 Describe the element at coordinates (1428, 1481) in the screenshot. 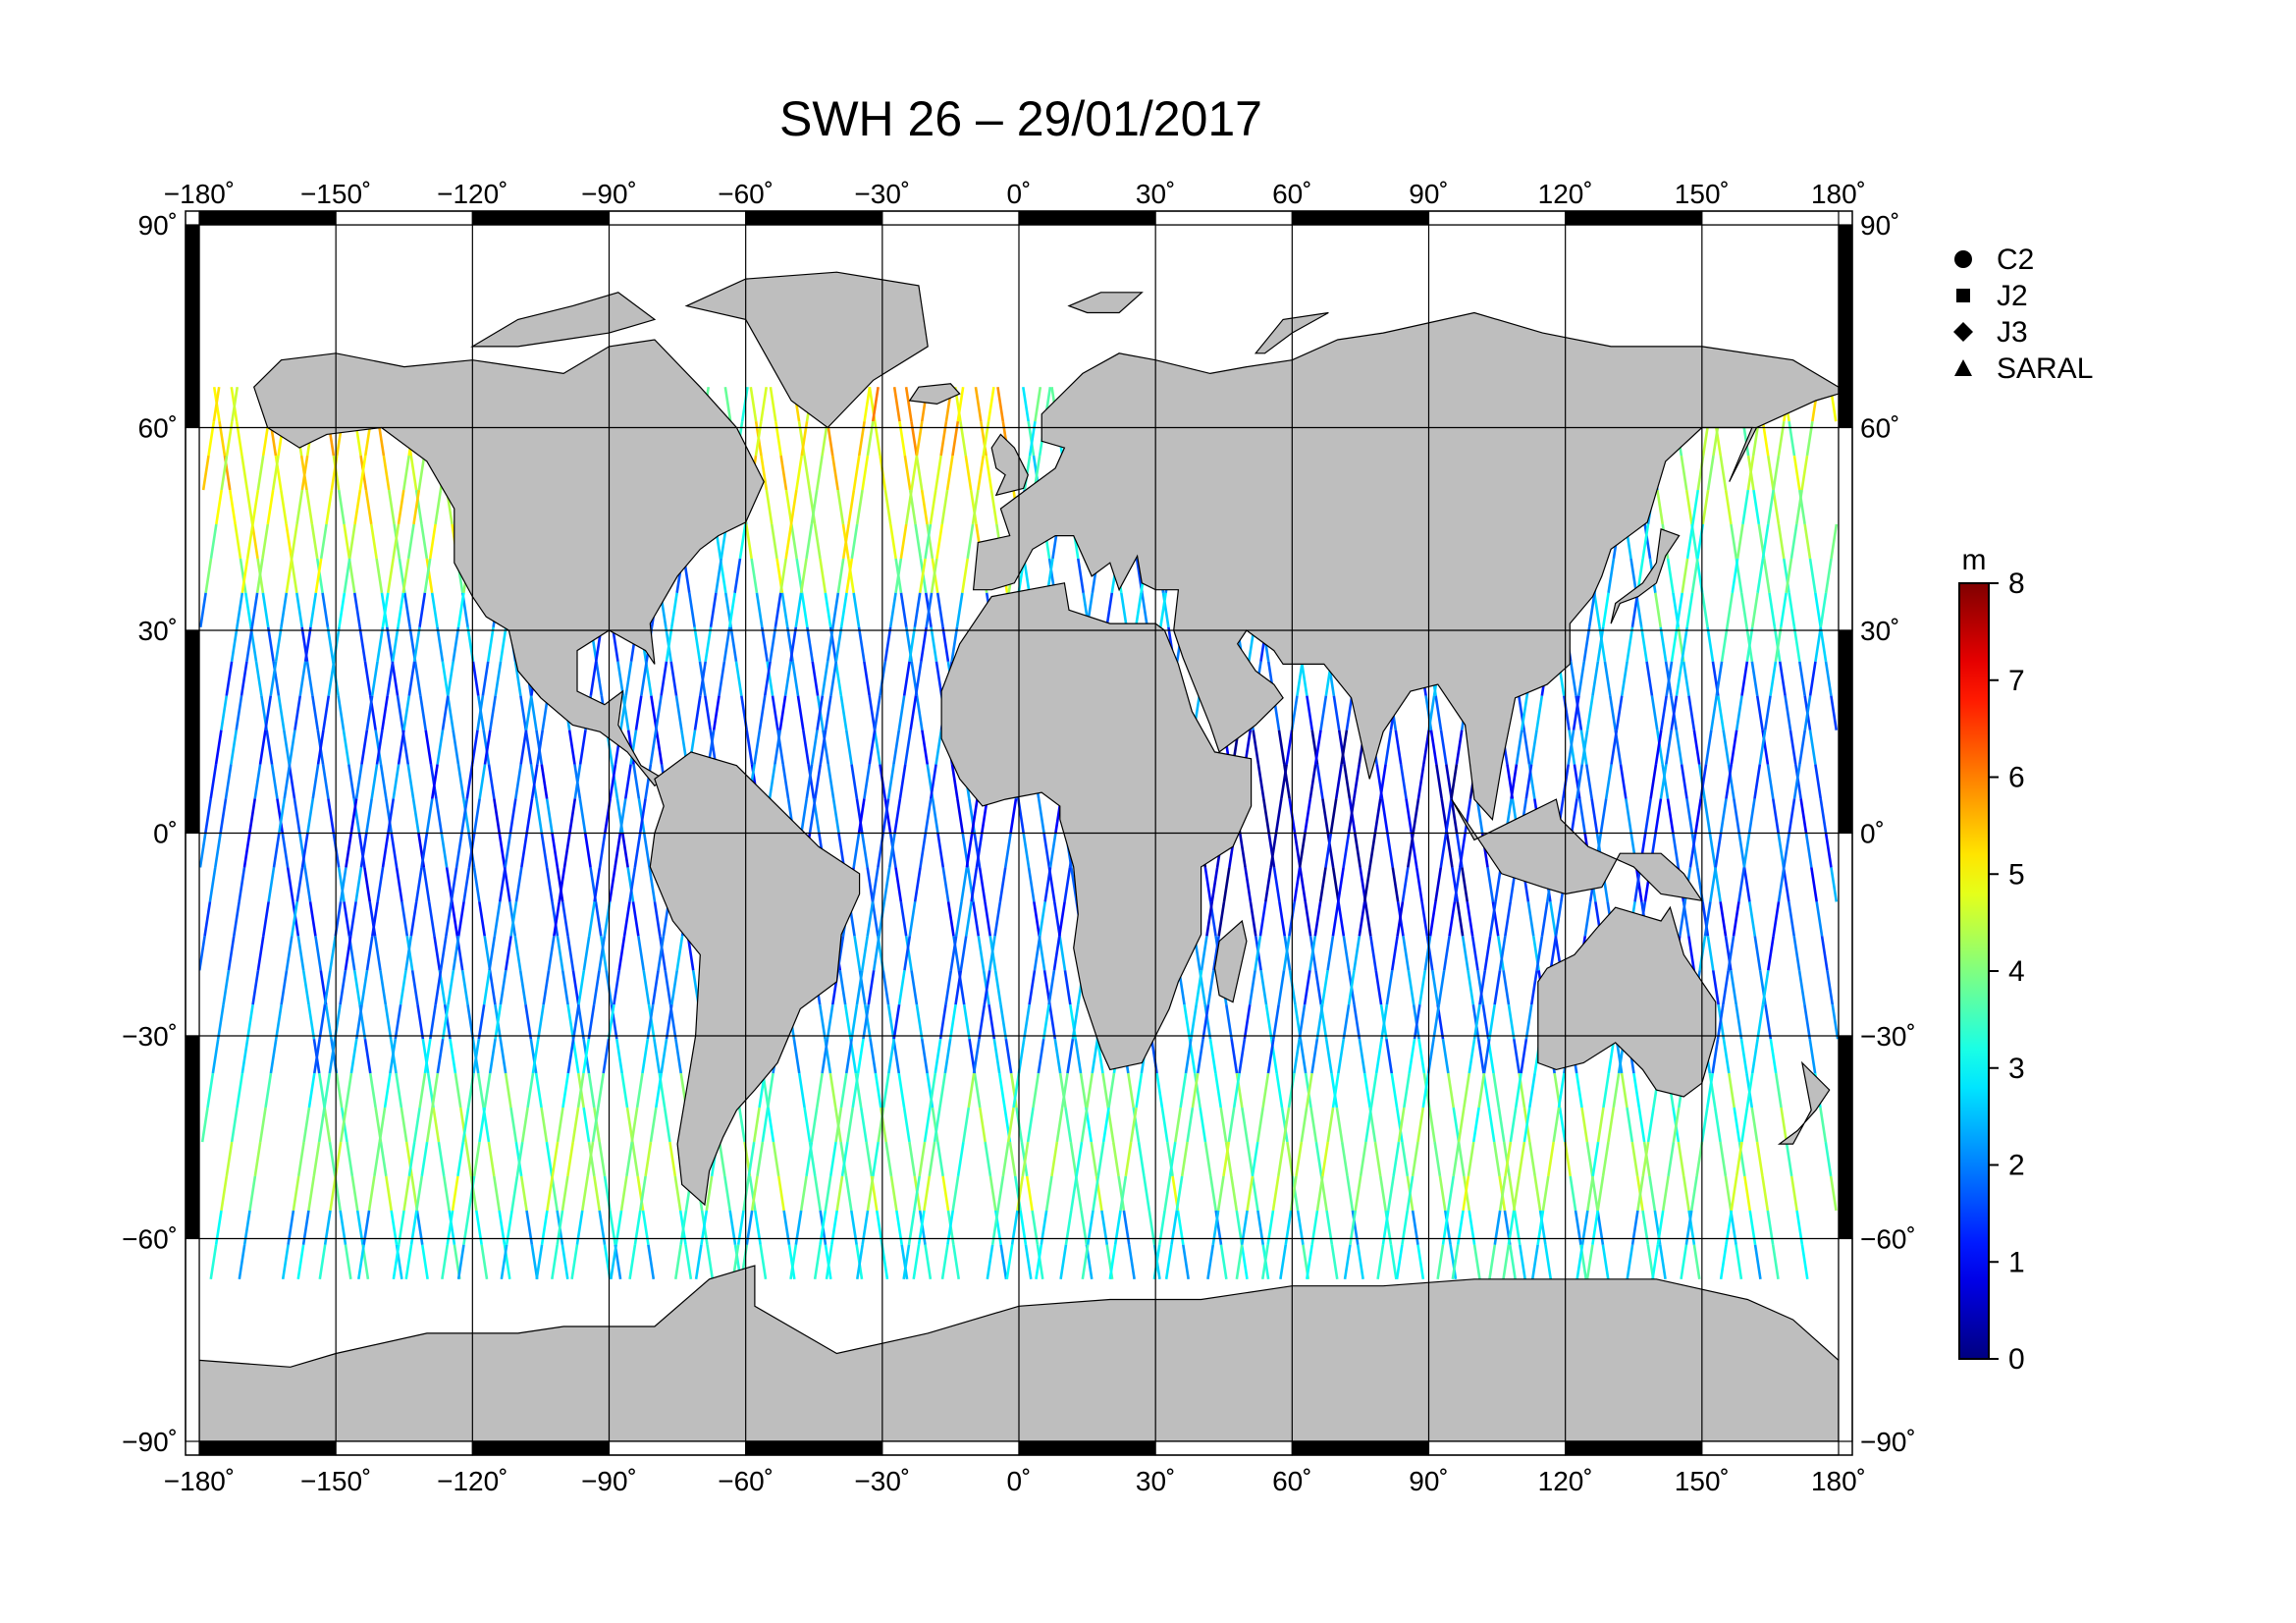

I see `lon-tick-label-bottom: 90˚` at that location.